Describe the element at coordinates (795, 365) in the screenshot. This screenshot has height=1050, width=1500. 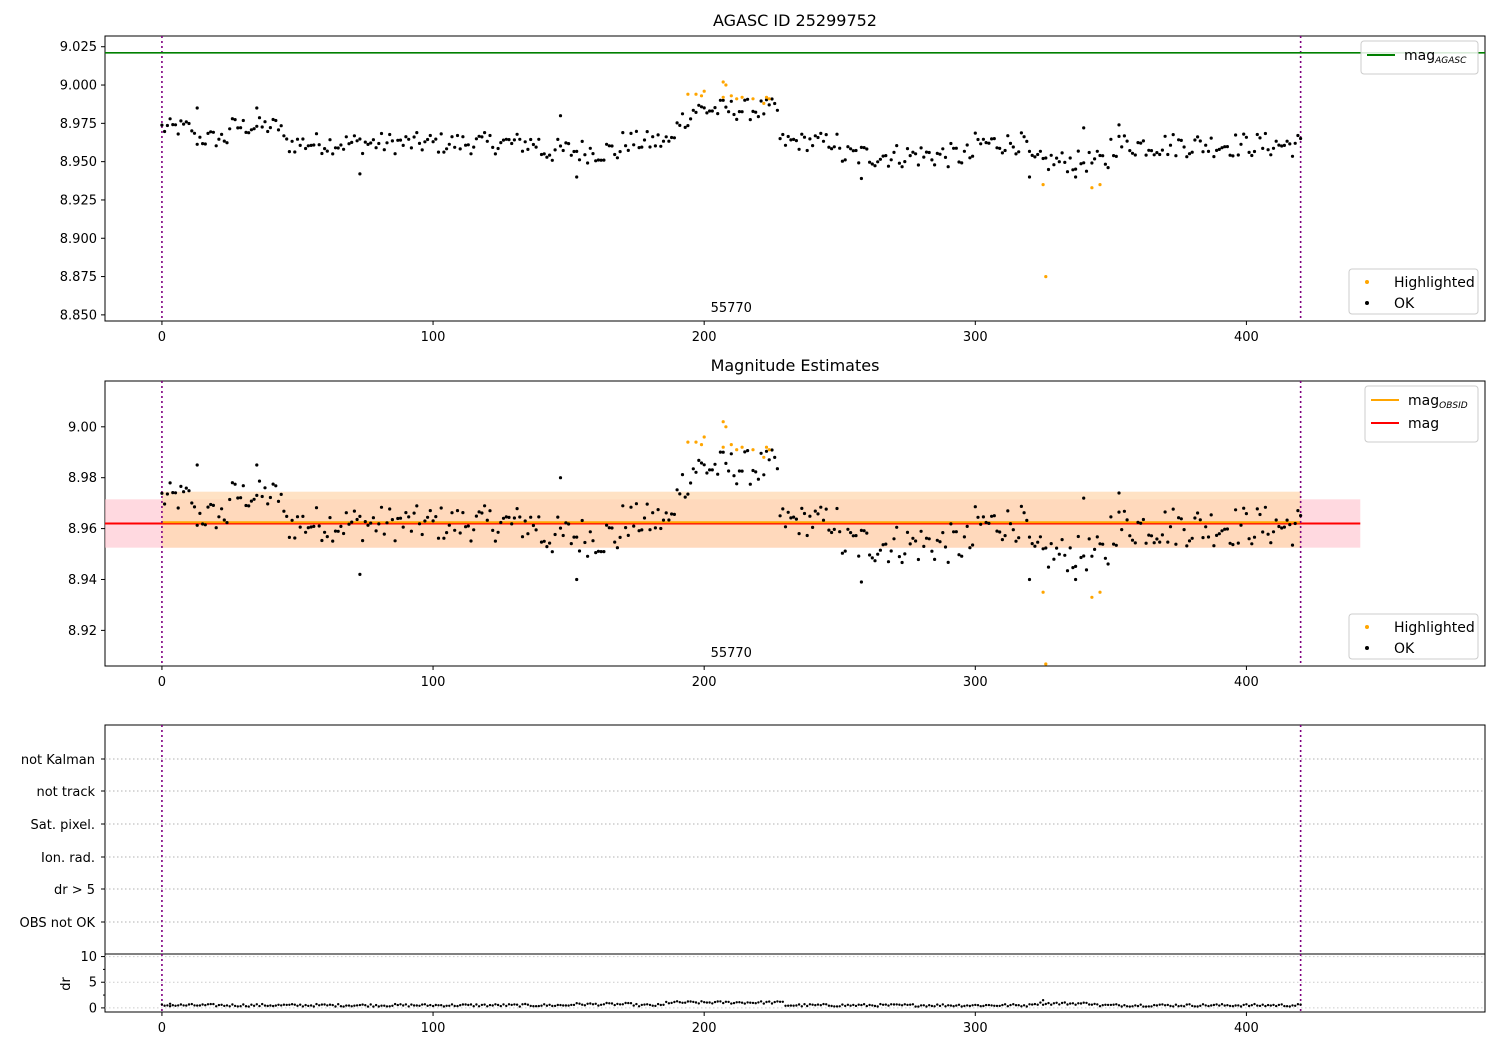
I see `chart-title-middle: Magnitude Estimates` at that location.